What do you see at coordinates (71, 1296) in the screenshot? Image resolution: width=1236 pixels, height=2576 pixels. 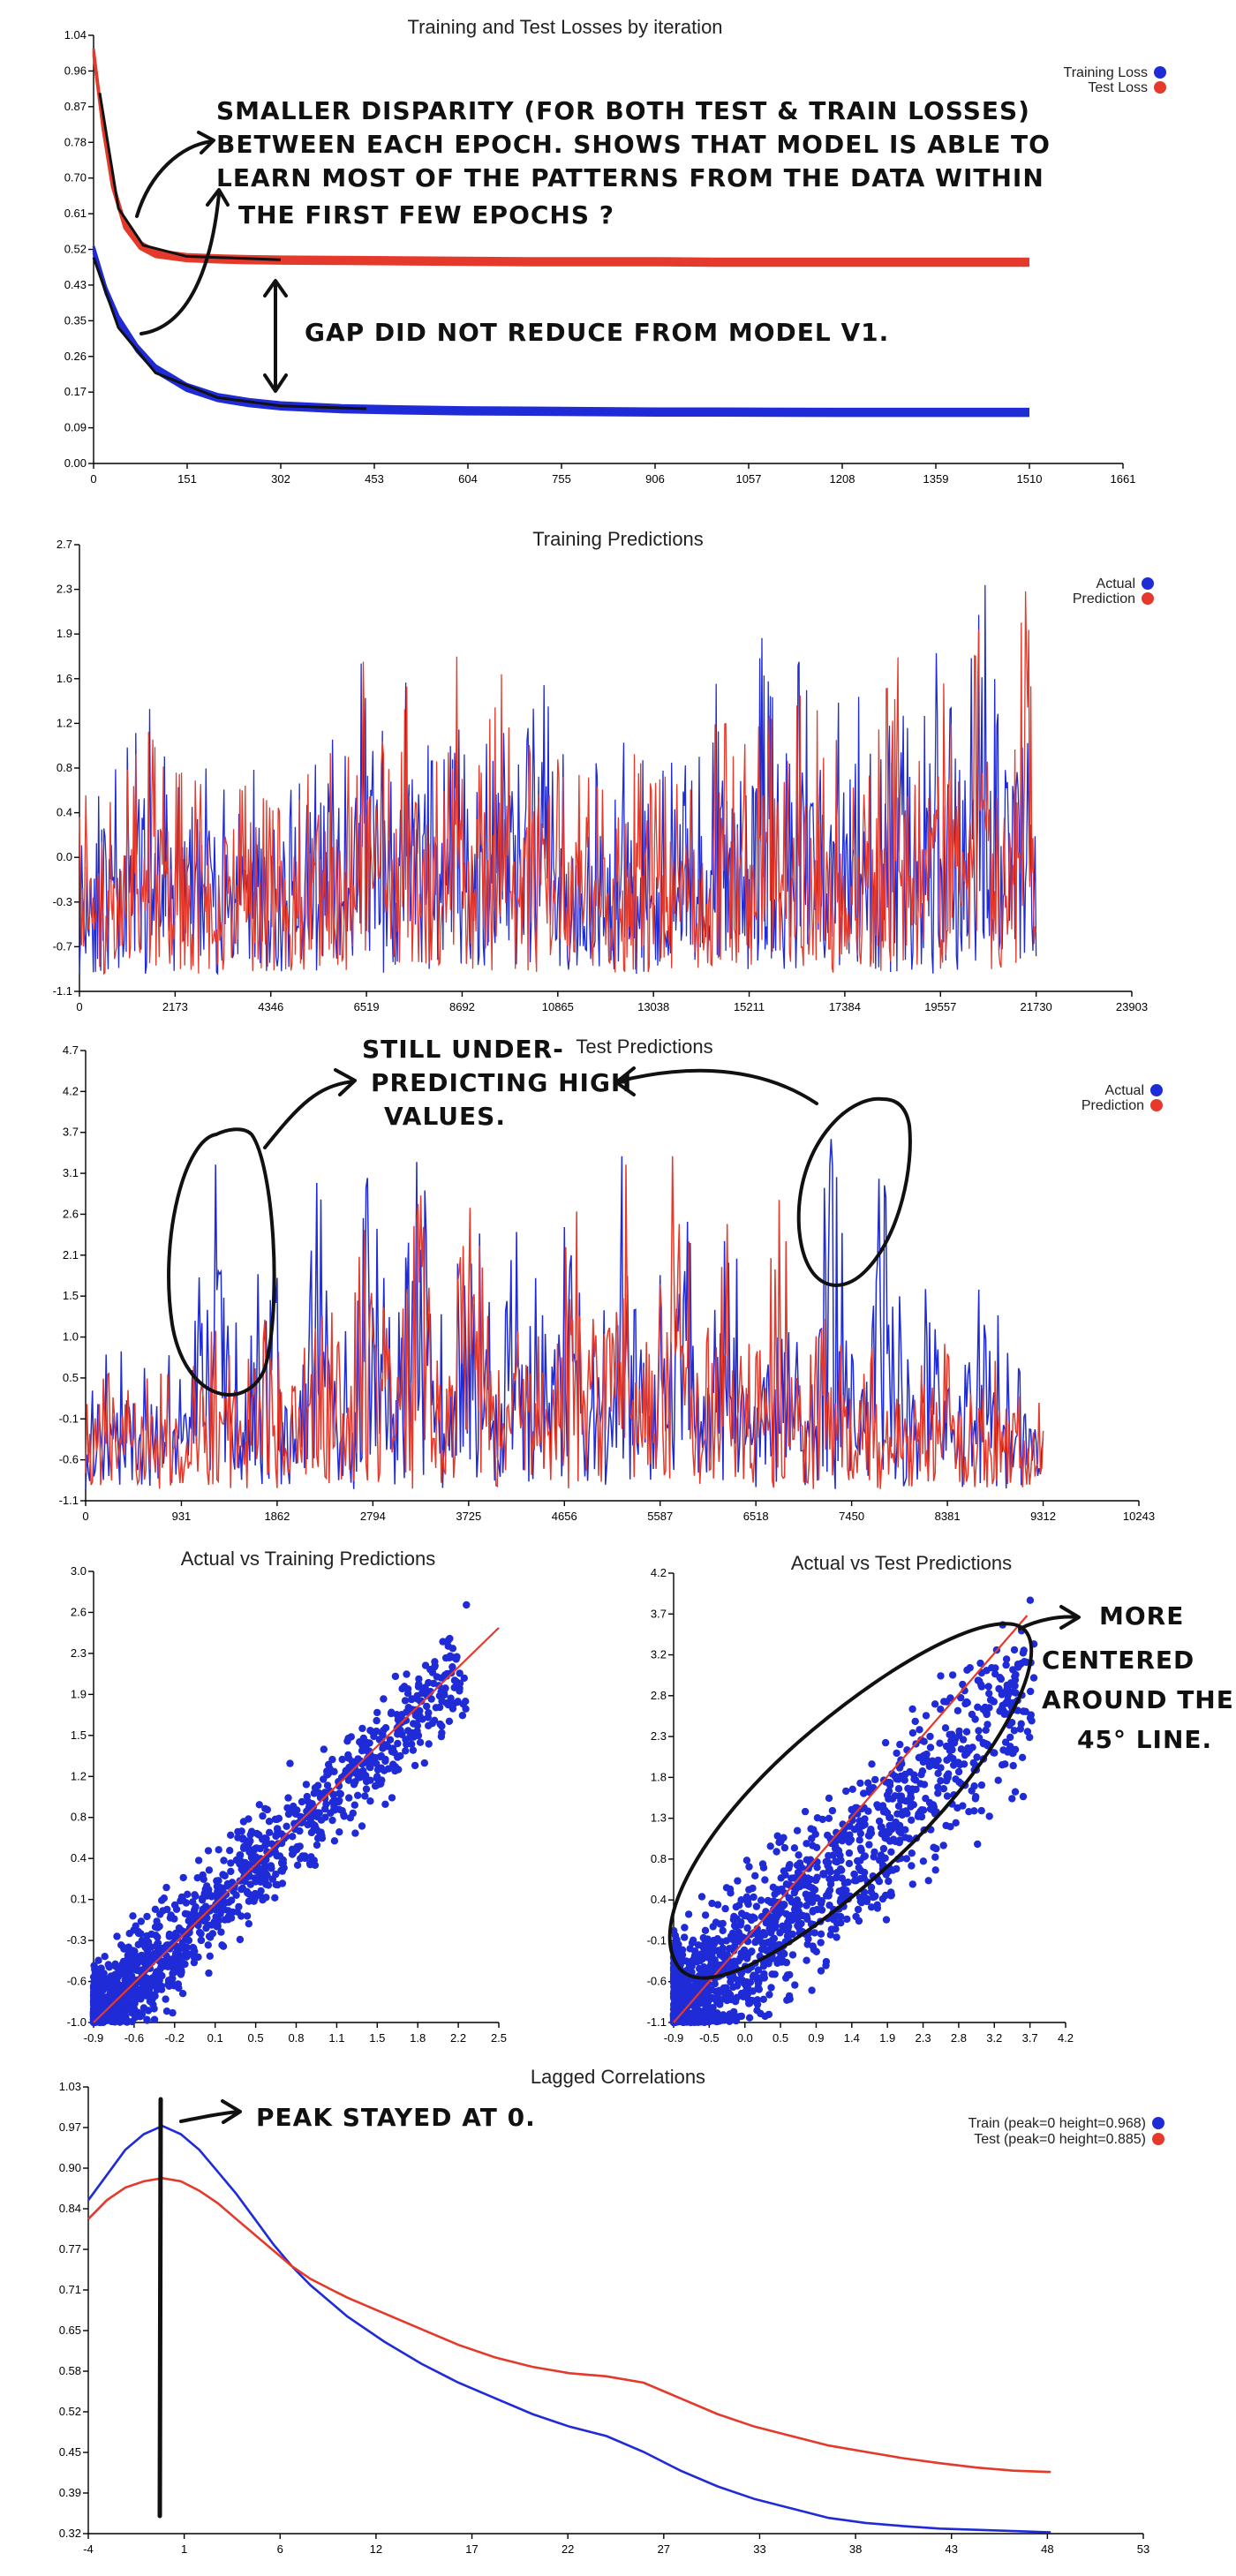 I see `test-pred-y-tick-label: 1.5` at bounding box center [71, 1296].